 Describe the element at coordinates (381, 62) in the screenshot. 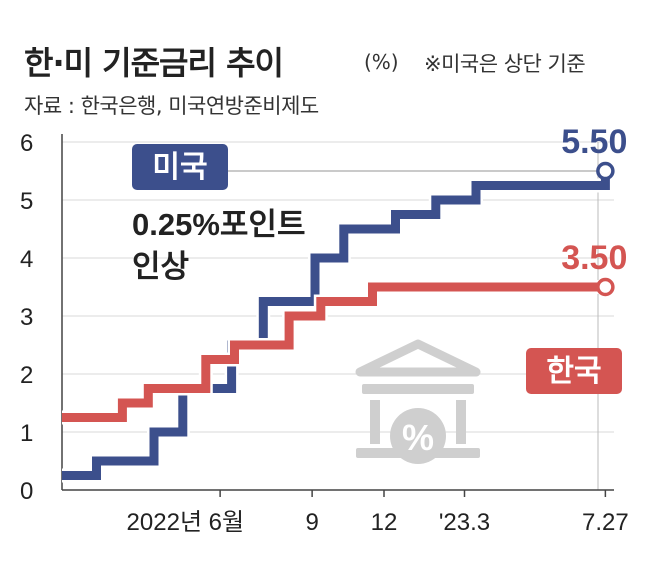

I see `title-unit: (%)` at that location.